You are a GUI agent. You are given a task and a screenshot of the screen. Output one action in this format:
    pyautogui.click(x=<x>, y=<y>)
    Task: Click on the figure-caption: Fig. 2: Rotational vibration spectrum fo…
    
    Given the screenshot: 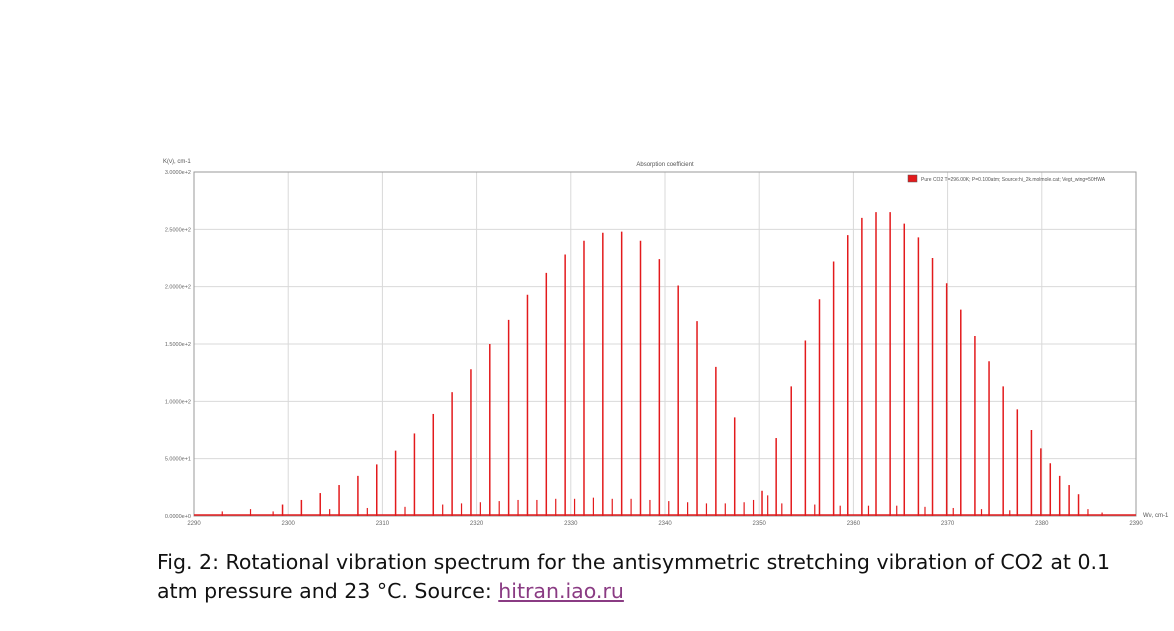 What is the action you would take?
    pyautogui.click(x=657, y=577)
    